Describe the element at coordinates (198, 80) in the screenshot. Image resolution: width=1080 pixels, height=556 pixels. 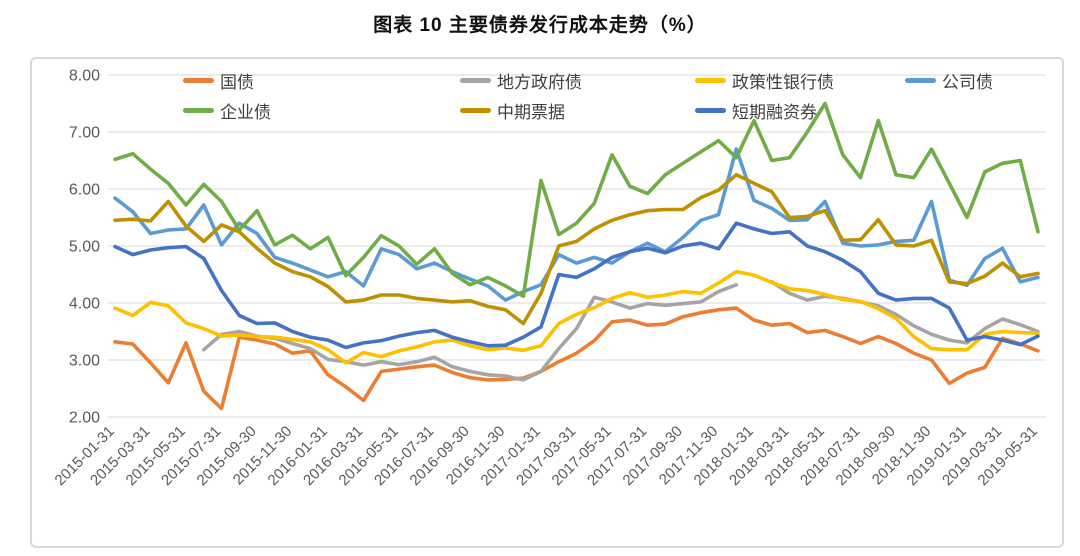
I see `legend-swatch-treasury` at that location.